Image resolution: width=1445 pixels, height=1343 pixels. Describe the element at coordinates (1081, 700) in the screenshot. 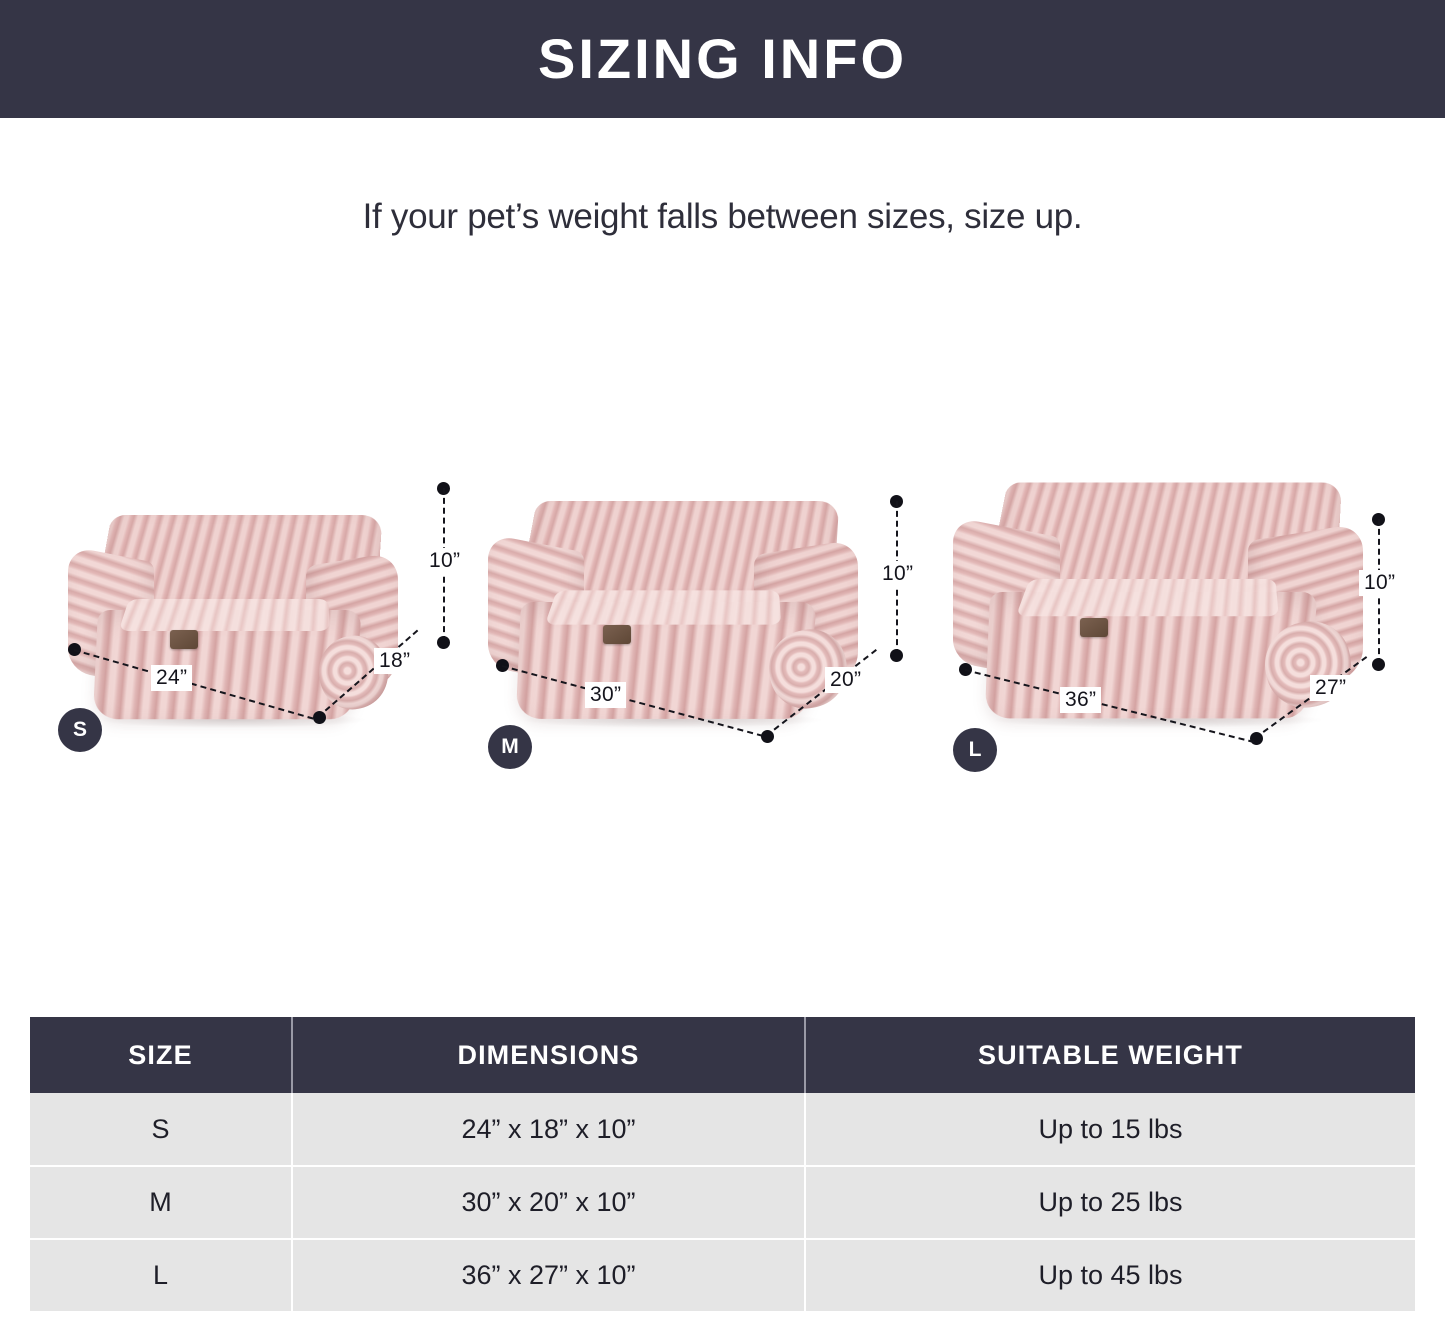

I see `dim-label-width-l: 36”` at that location.